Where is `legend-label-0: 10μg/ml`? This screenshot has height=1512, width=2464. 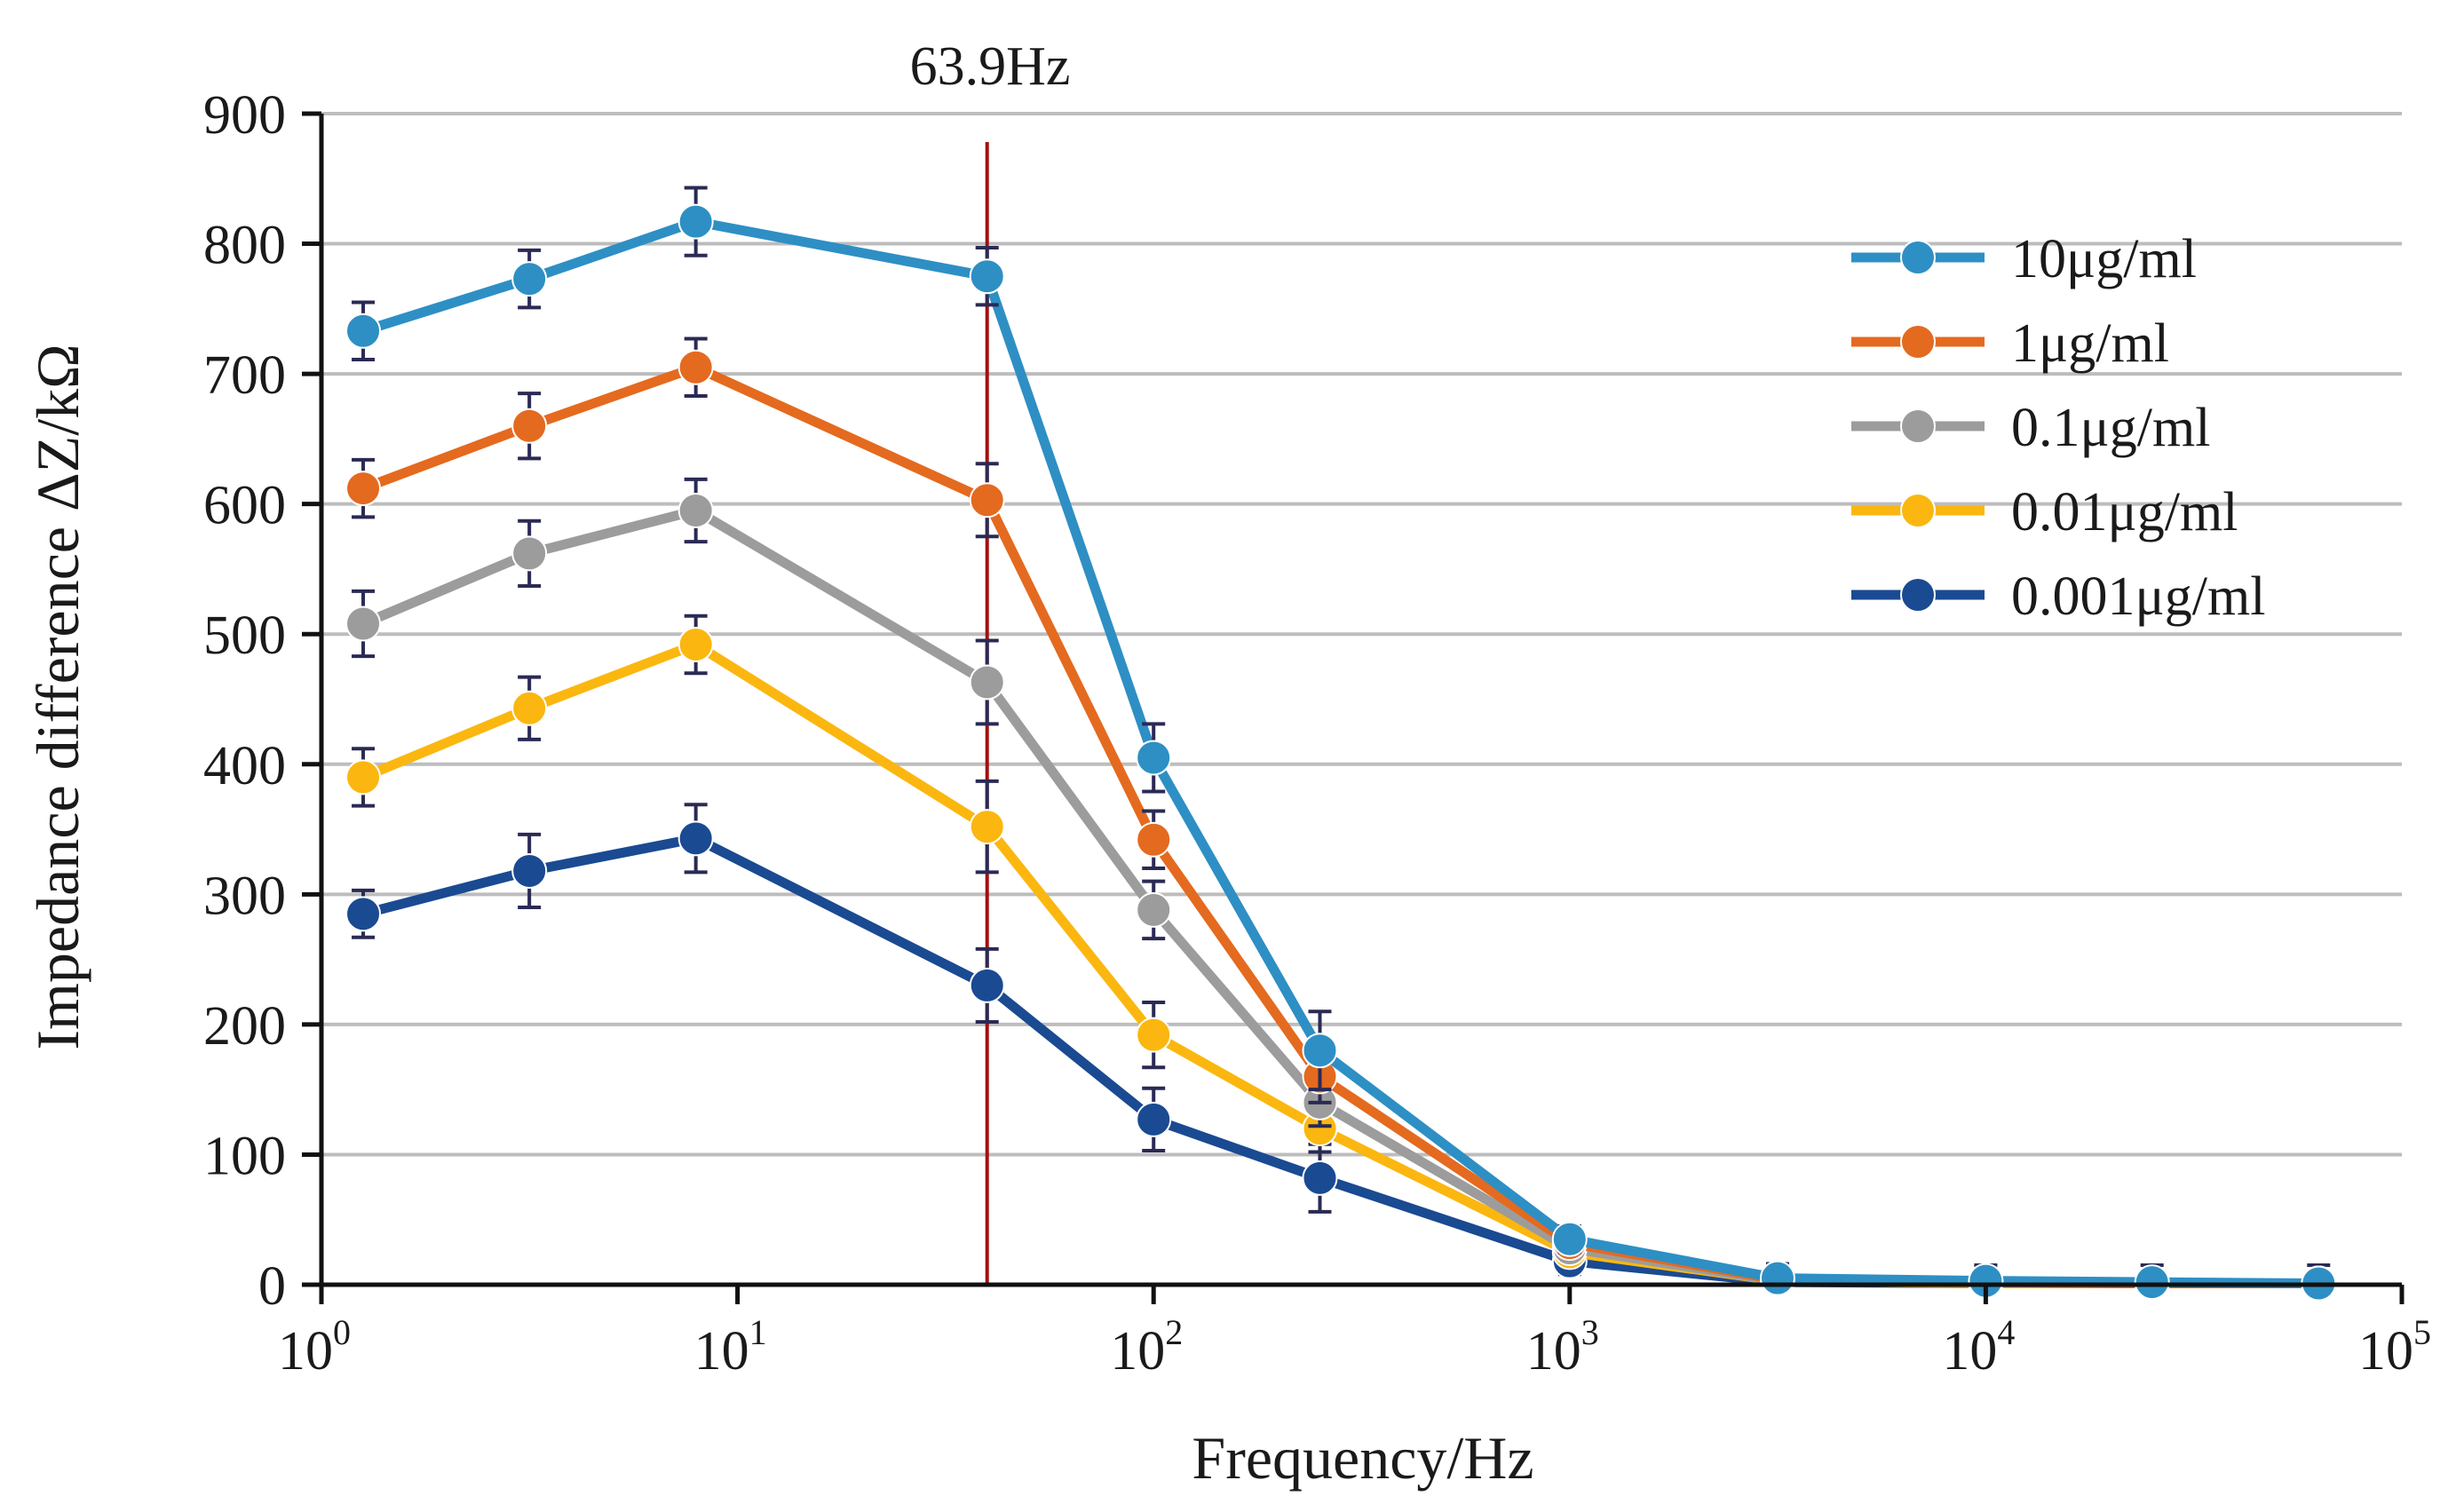
legend-label-0: 10μg/ml is located at coordinates (2104, 259).